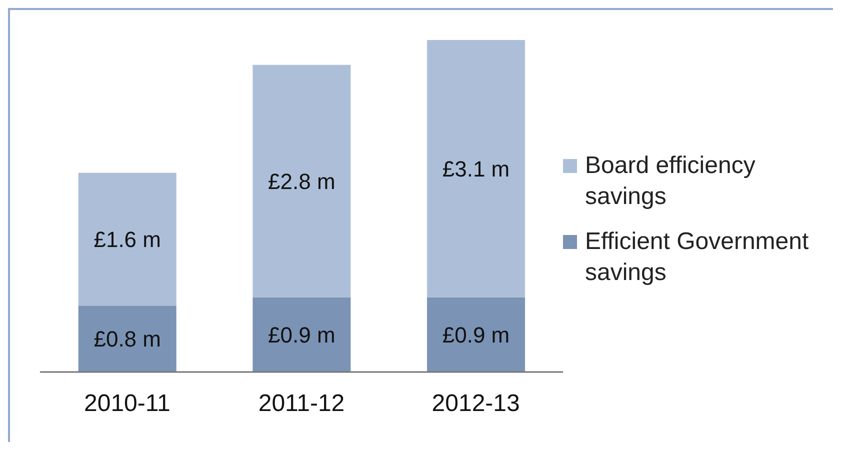 The width and height of the screenshot is (841, 450). Describe the element at coordinates (697, 257) in the screenshot. I see `legend-label: Efficient Government savings` at that location.